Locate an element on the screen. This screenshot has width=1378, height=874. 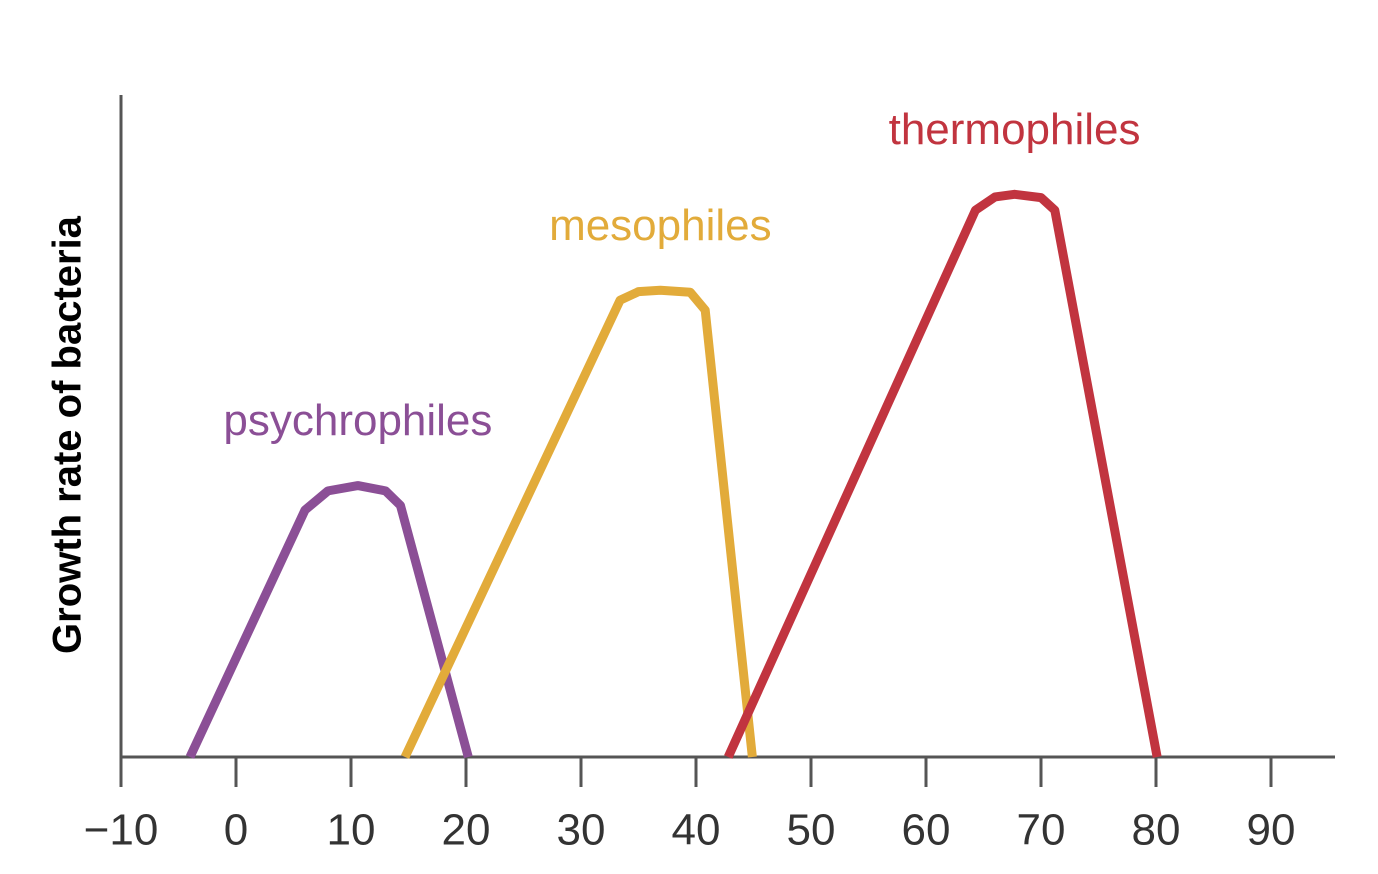
series-label: mesophiles is located at coordinates (660, 225).